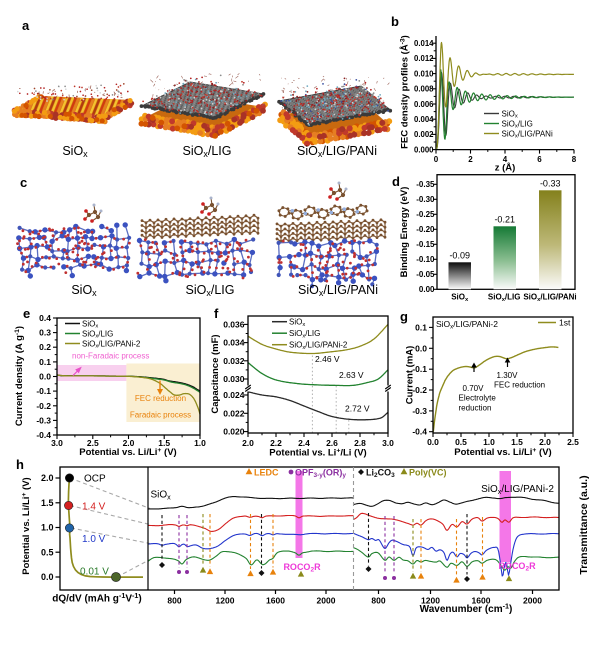  What do you see at coordinates (470, 159) in the screenshot?
I see `svg-text: 2` at bounding box center [470, 159].